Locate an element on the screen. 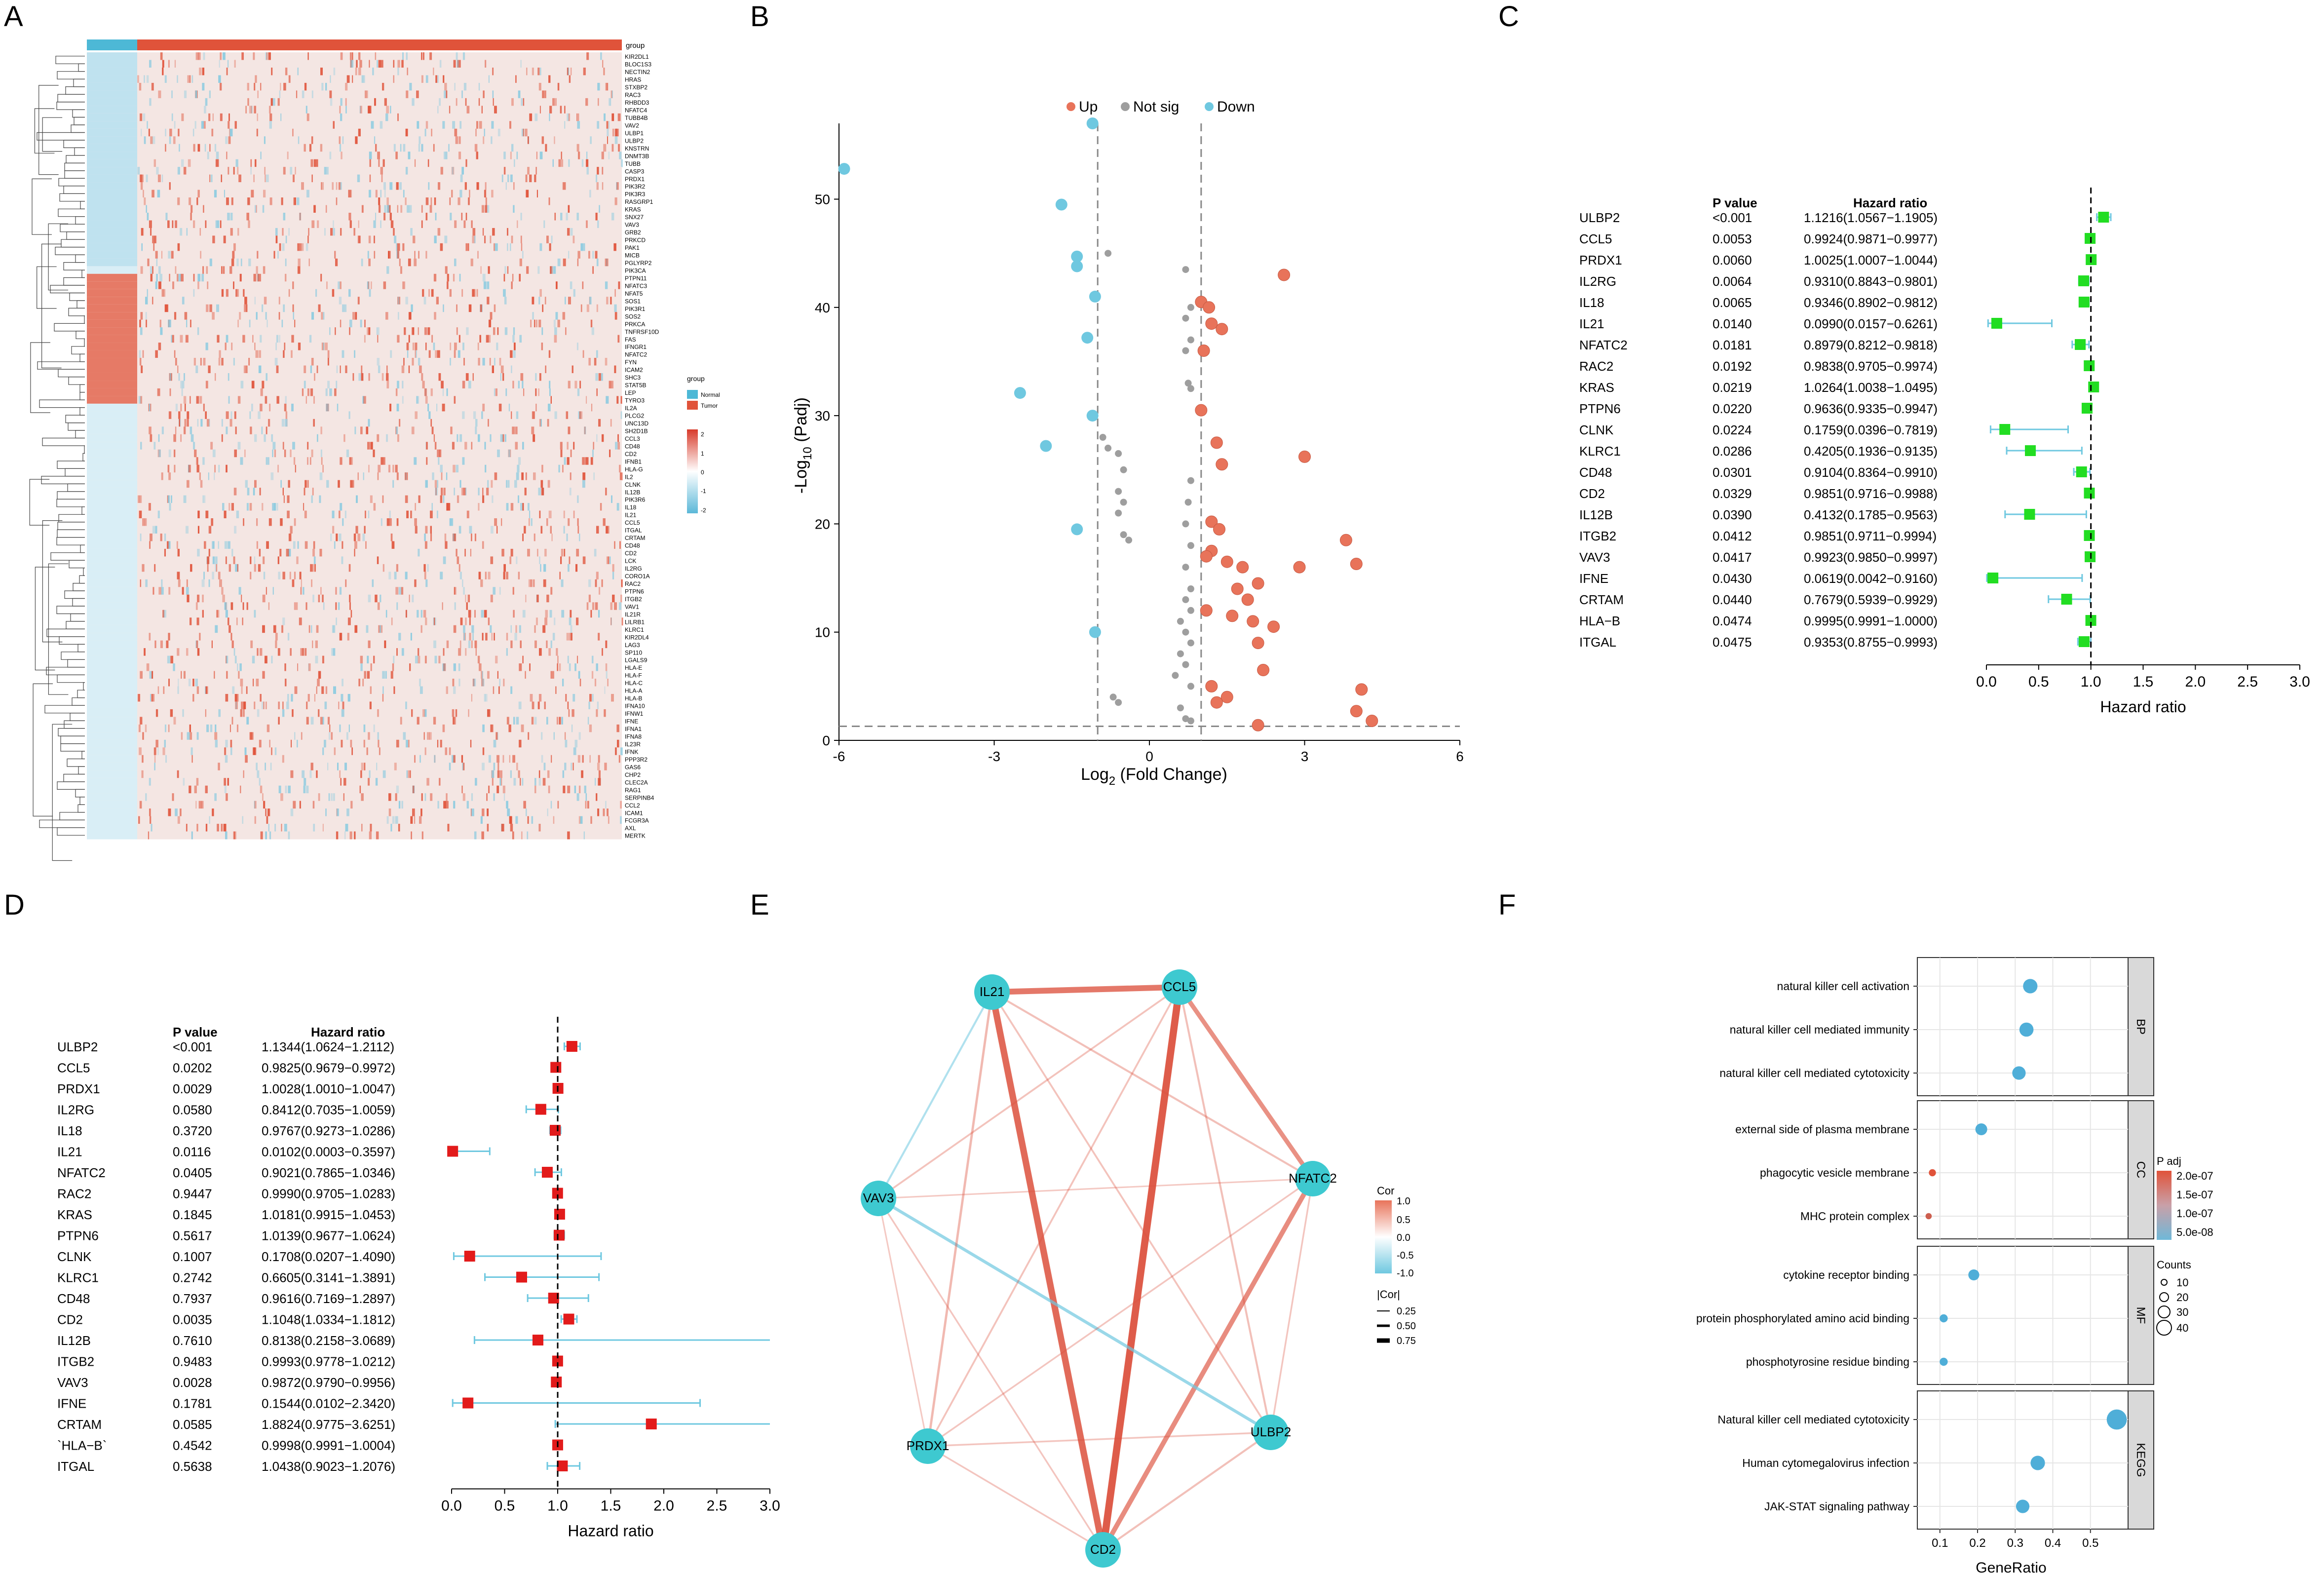 The height and width of the screenshot is (1575, 2324). forest-gene-label: CRTAM is located at coordinates (79, 1424).